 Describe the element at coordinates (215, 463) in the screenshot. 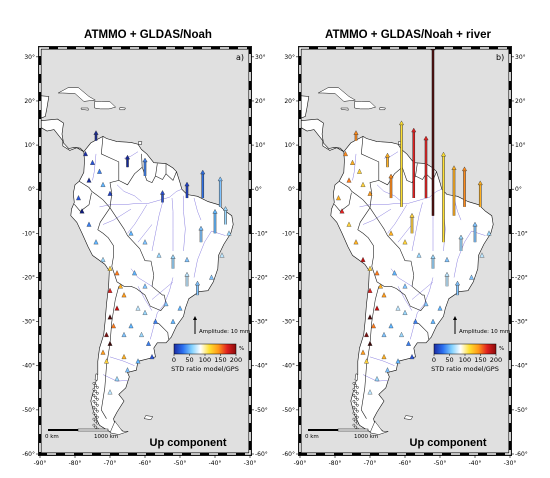

I see `lon-tick-label: -40°` at that location.